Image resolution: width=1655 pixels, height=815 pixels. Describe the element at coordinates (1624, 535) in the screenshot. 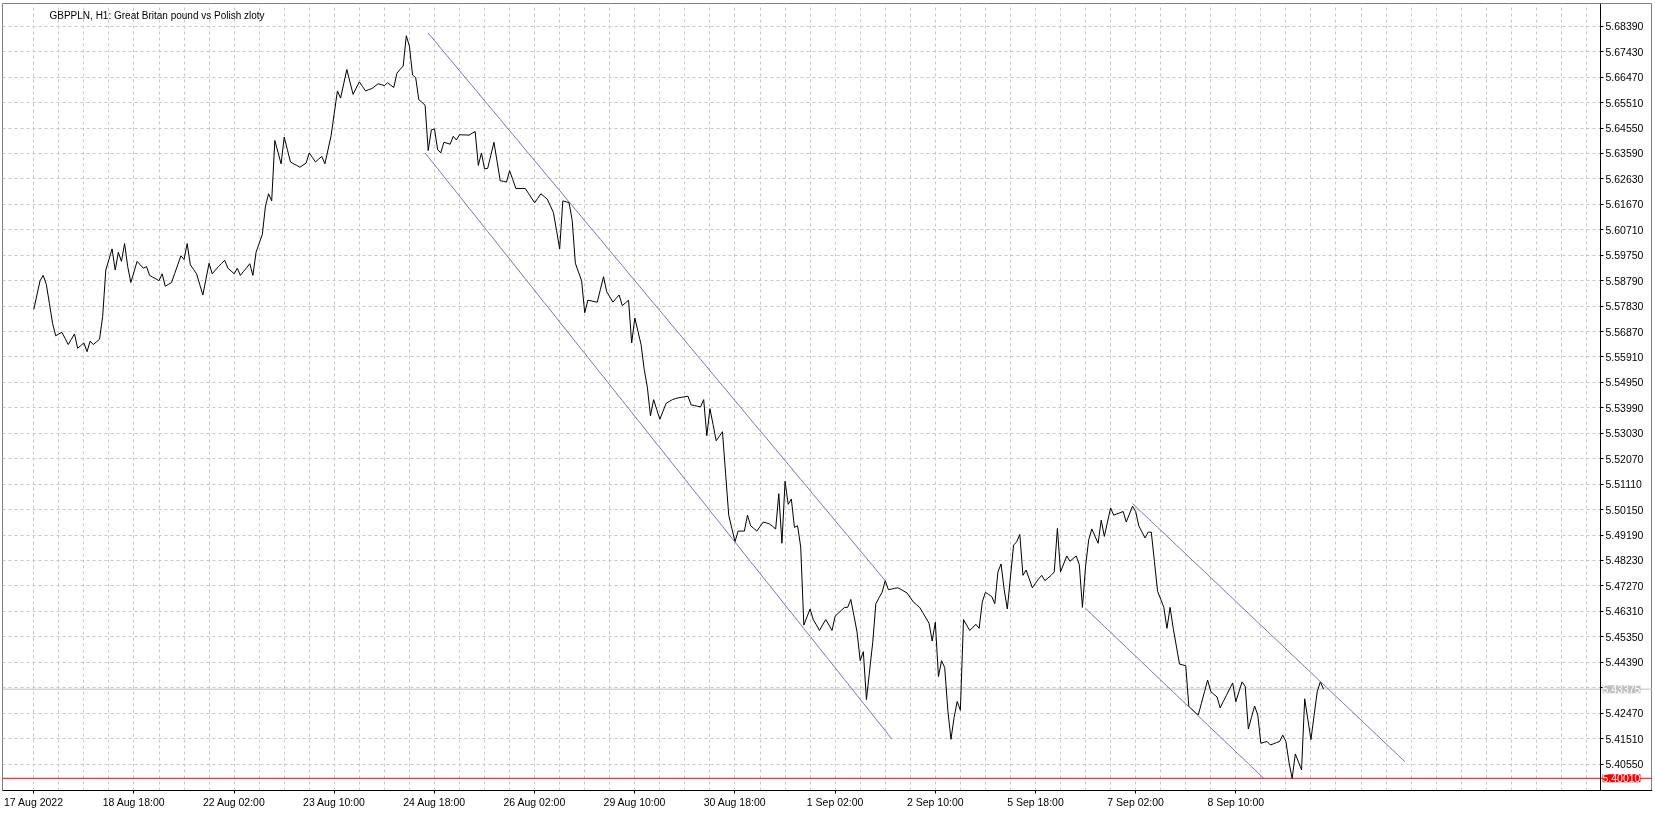

I see `y-tick-label: 5.49190` at that location.